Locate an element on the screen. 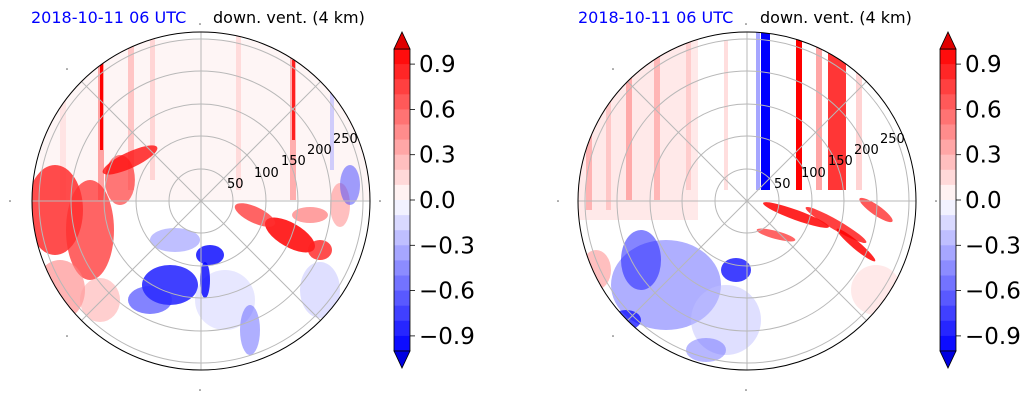 The image size is (1036, 401). colorbar-extend-min is located at coordinates (402, 359).